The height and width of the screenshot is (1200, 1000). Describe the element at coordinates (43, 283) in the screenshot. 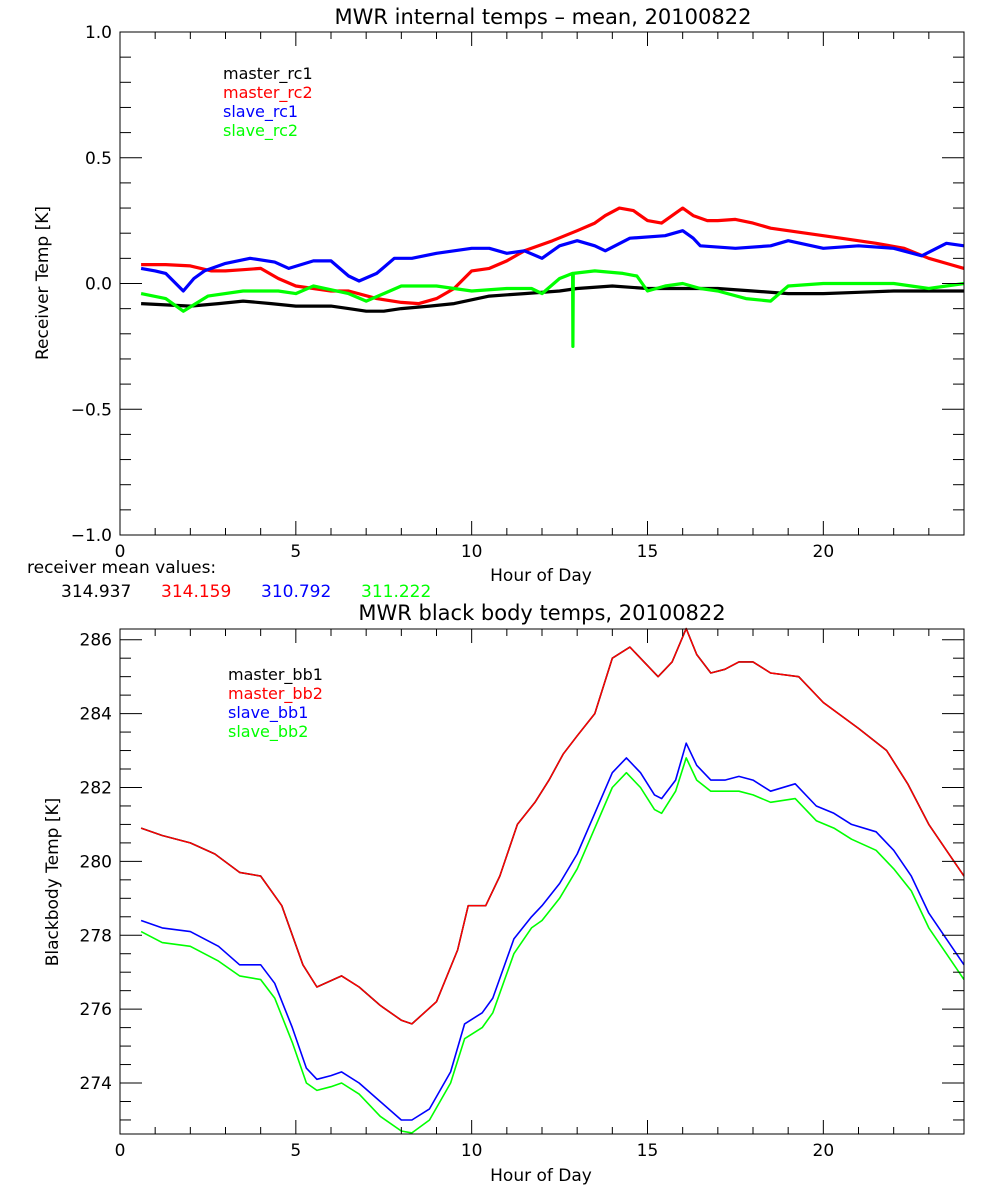

I see `receiver-y-axis-title: Receiver Temp [K]` at that location.